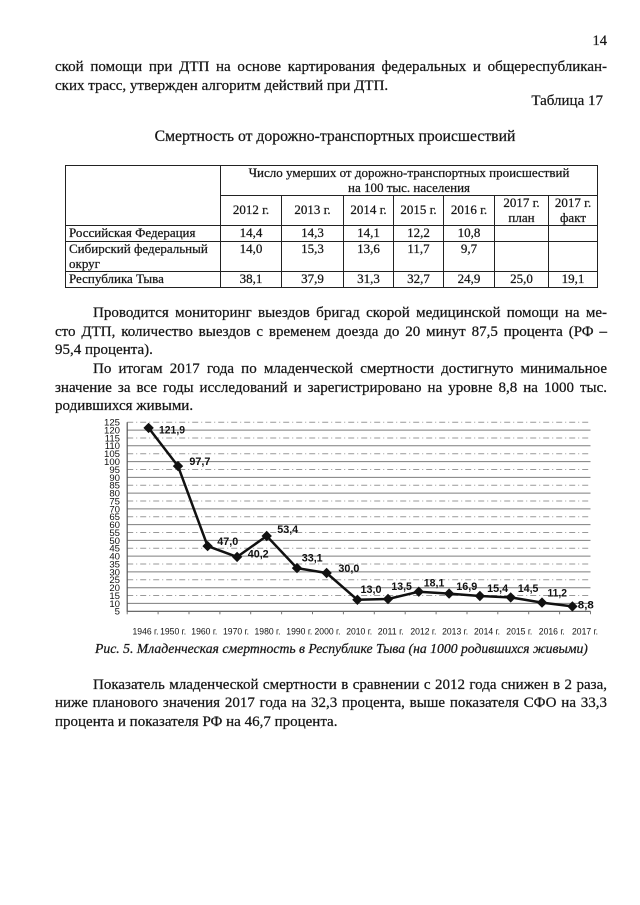 The height and width of the screenshot is (905, 640). What do you see at coordinates (112, 423) in the screenshot?
I see `svg-text: 125` at bounding box center [112, 423].